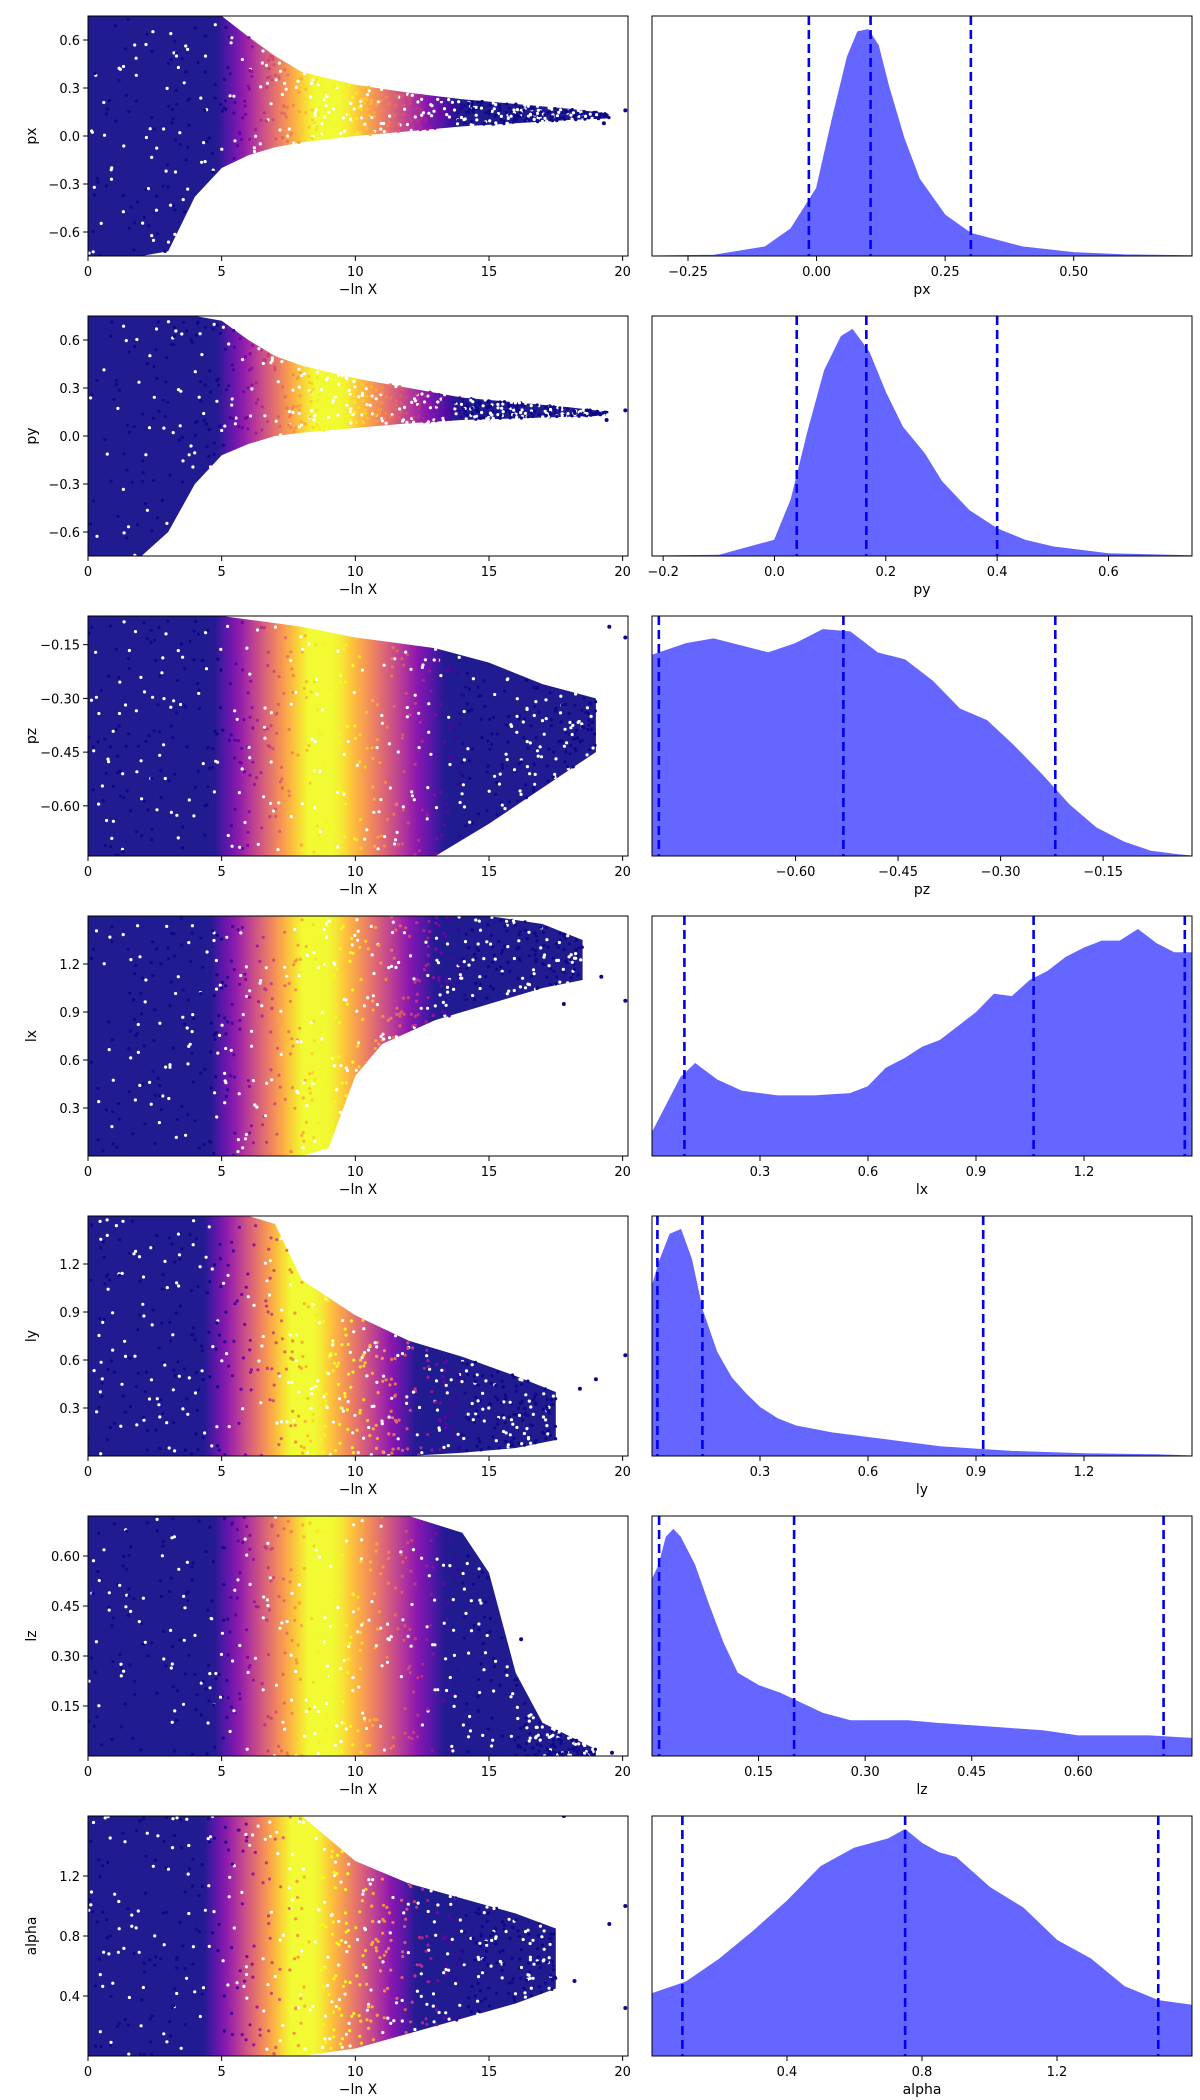 The width and height of the screenshot is (1200, 2100). Describe the element at coordinates (358, 436) in the screenshot. I see `trace-axes` at that location.